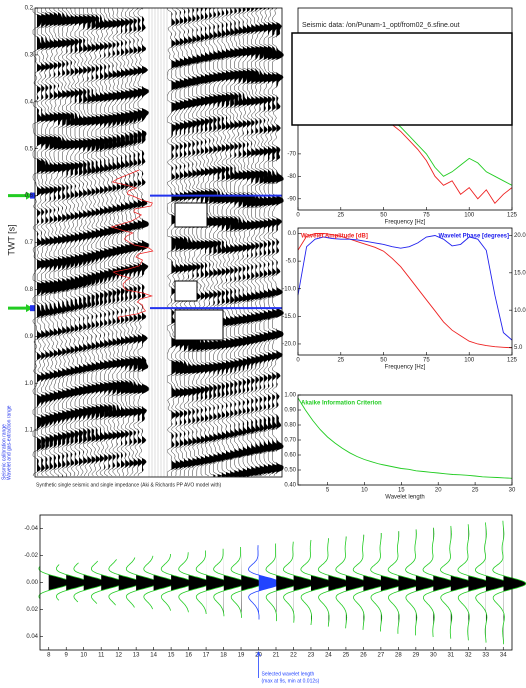 The height and width of the screenshot is (688, 526). Describe the element at coordinates (289, 289) in the screenshot. I see `y-tick-label: -10.0` at that location.